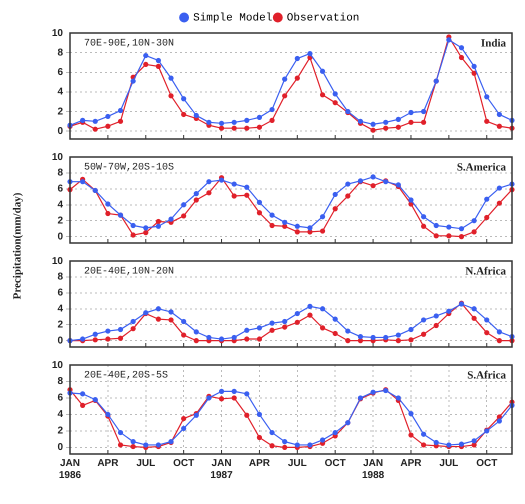 The height and width of the screenshot is (504, 525). Describe the element at coordinates (232, 18) in the screenshot. I see `legend-label: Simple Model` at that location.